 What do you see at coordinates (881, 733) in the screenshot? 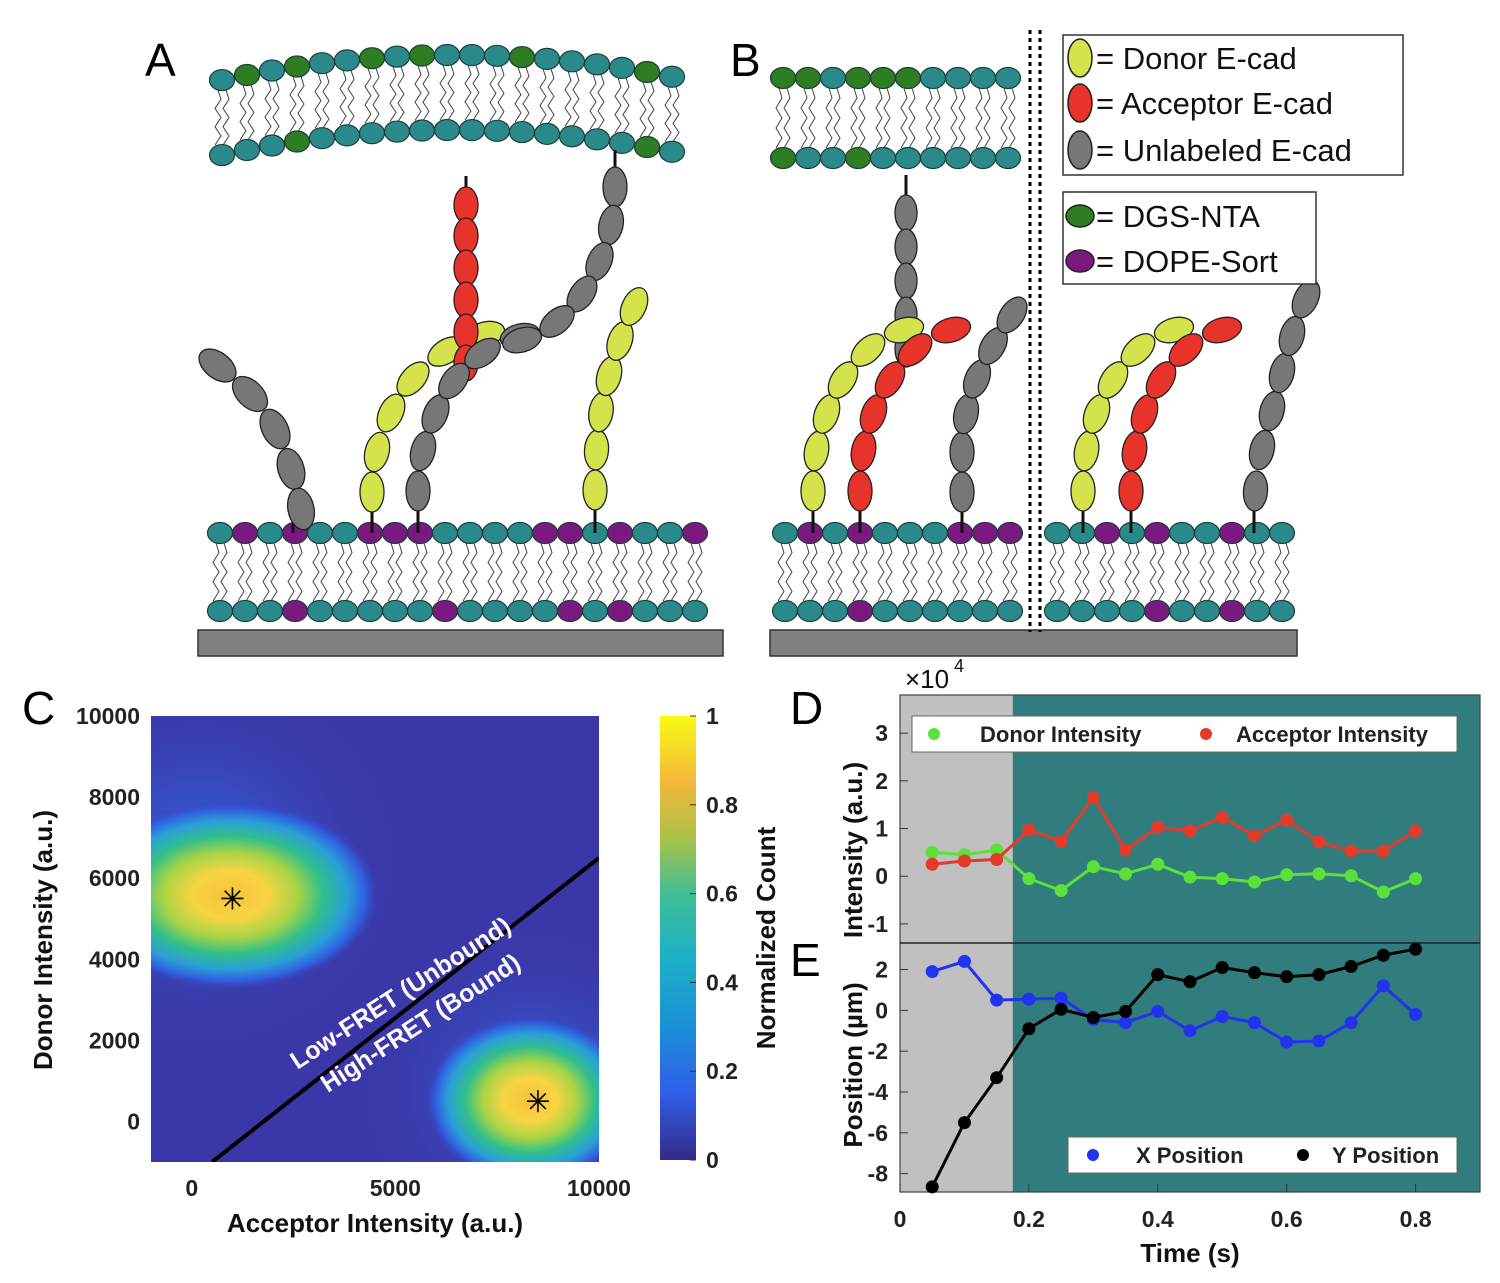
I see `d-y-tick-3: 3` at bounding box center [881, 733].